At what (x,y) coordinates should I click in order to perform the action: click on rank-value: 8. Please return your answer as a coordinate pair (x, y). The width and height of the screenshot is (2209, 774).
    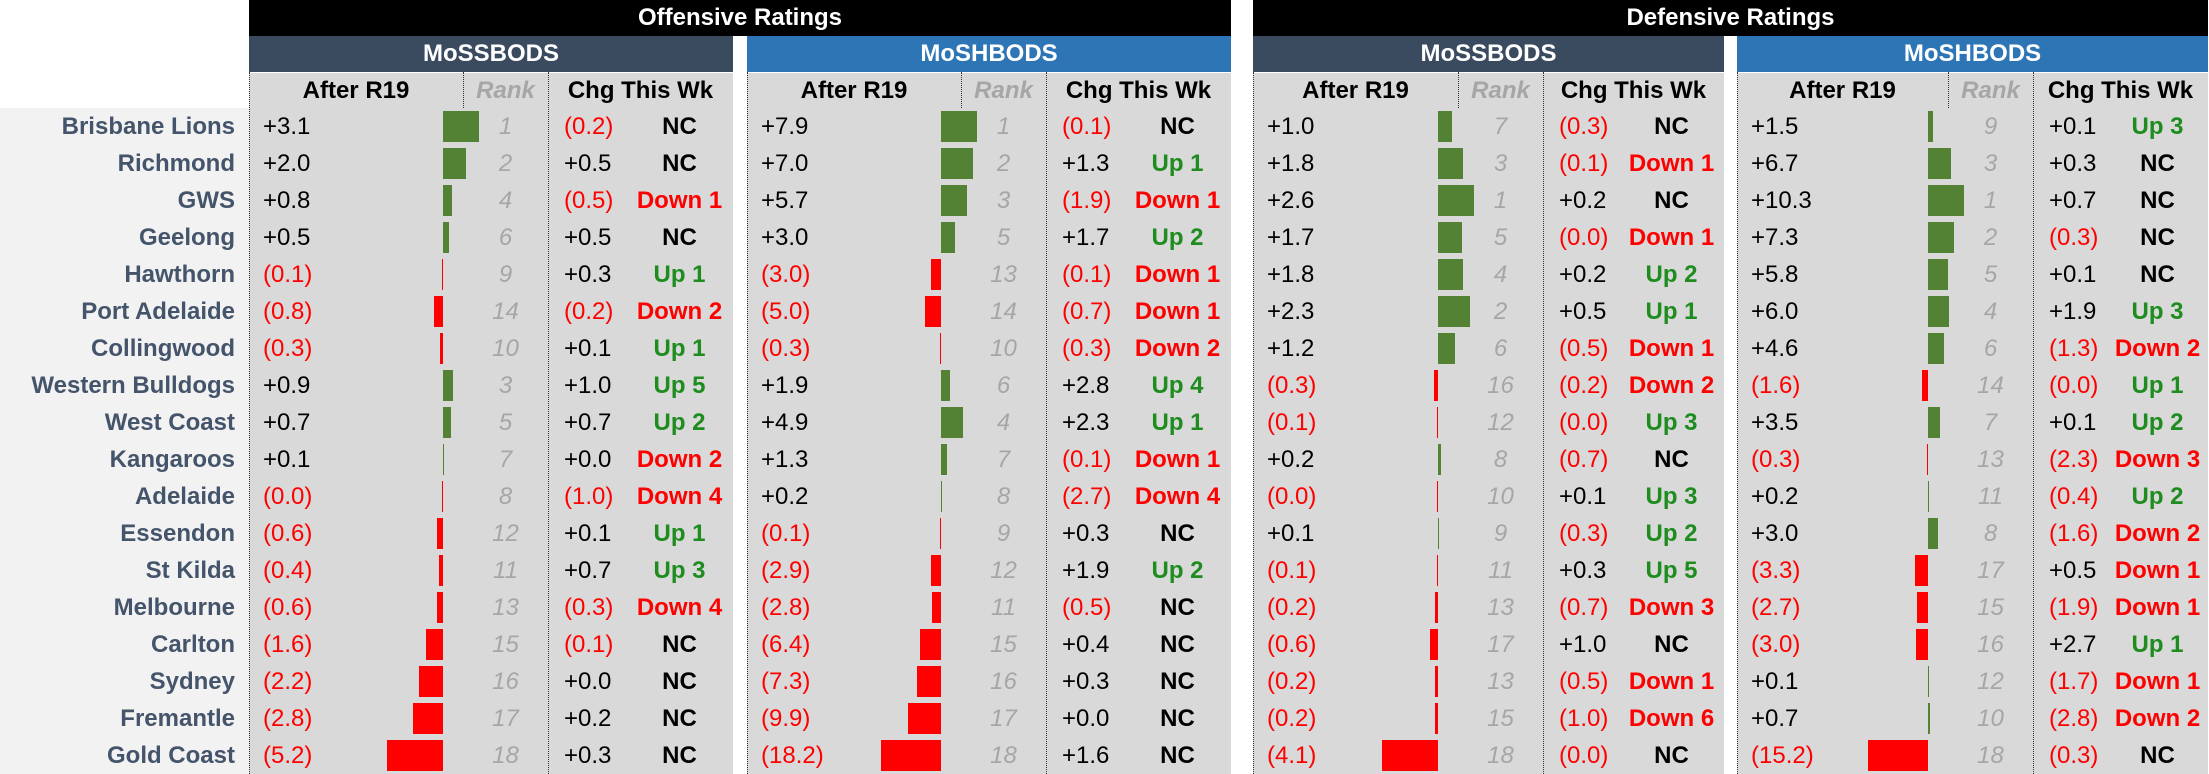
    Looking at the image, I should click on (1003, 496).